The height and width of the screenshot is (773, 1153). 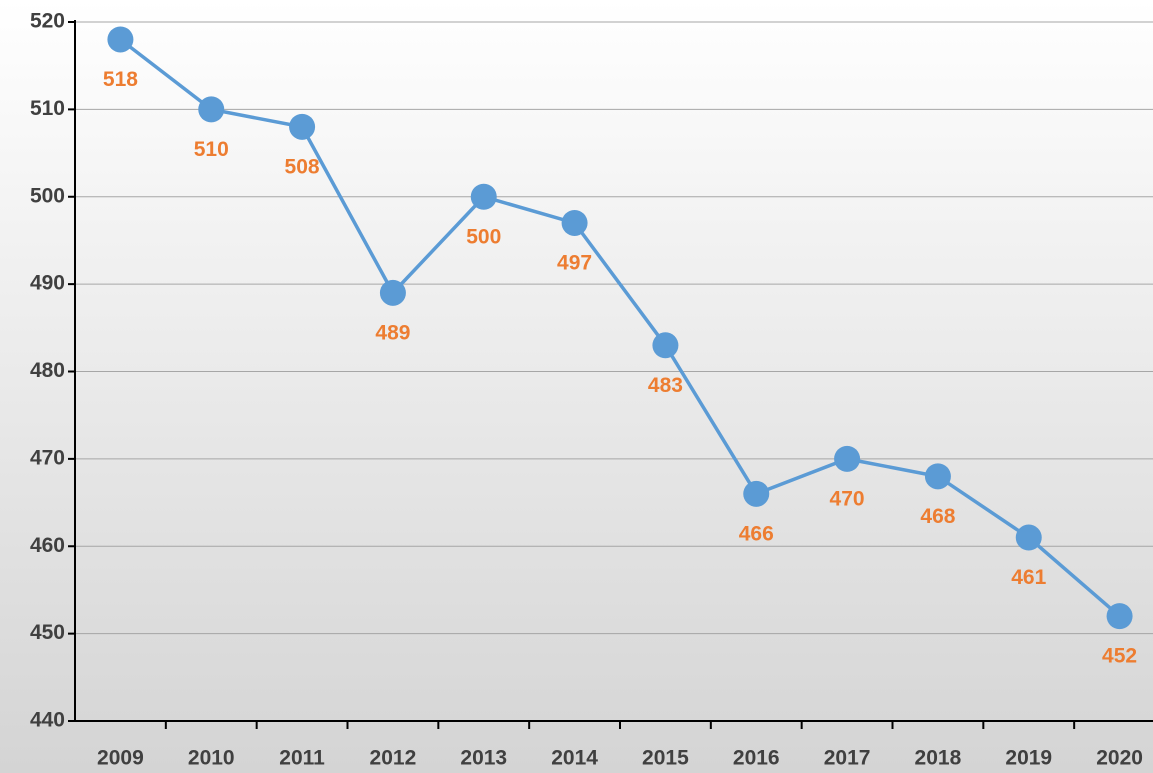 What do you see at coordinates (574, 263) in the screenshot?
I see `data-label: 497` at bounding box center [574, 263].